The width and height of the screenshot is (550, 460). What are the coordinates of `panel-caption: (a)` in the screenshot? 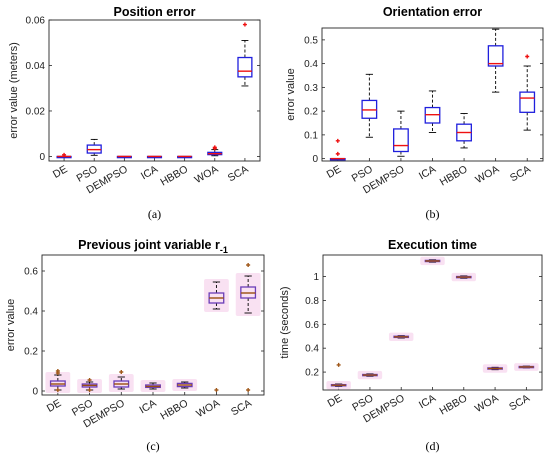 It's located at (154, 214).